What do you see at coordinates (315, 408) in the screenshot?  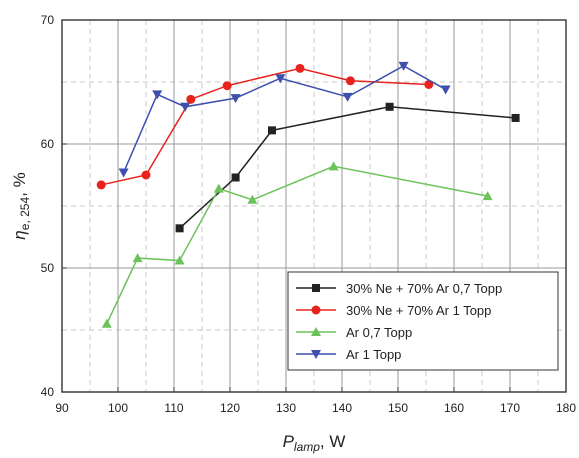 I see `x-tick-labels: 90 100 110 120 130 140 150 160 170 180` at bounding box center [315, 408].